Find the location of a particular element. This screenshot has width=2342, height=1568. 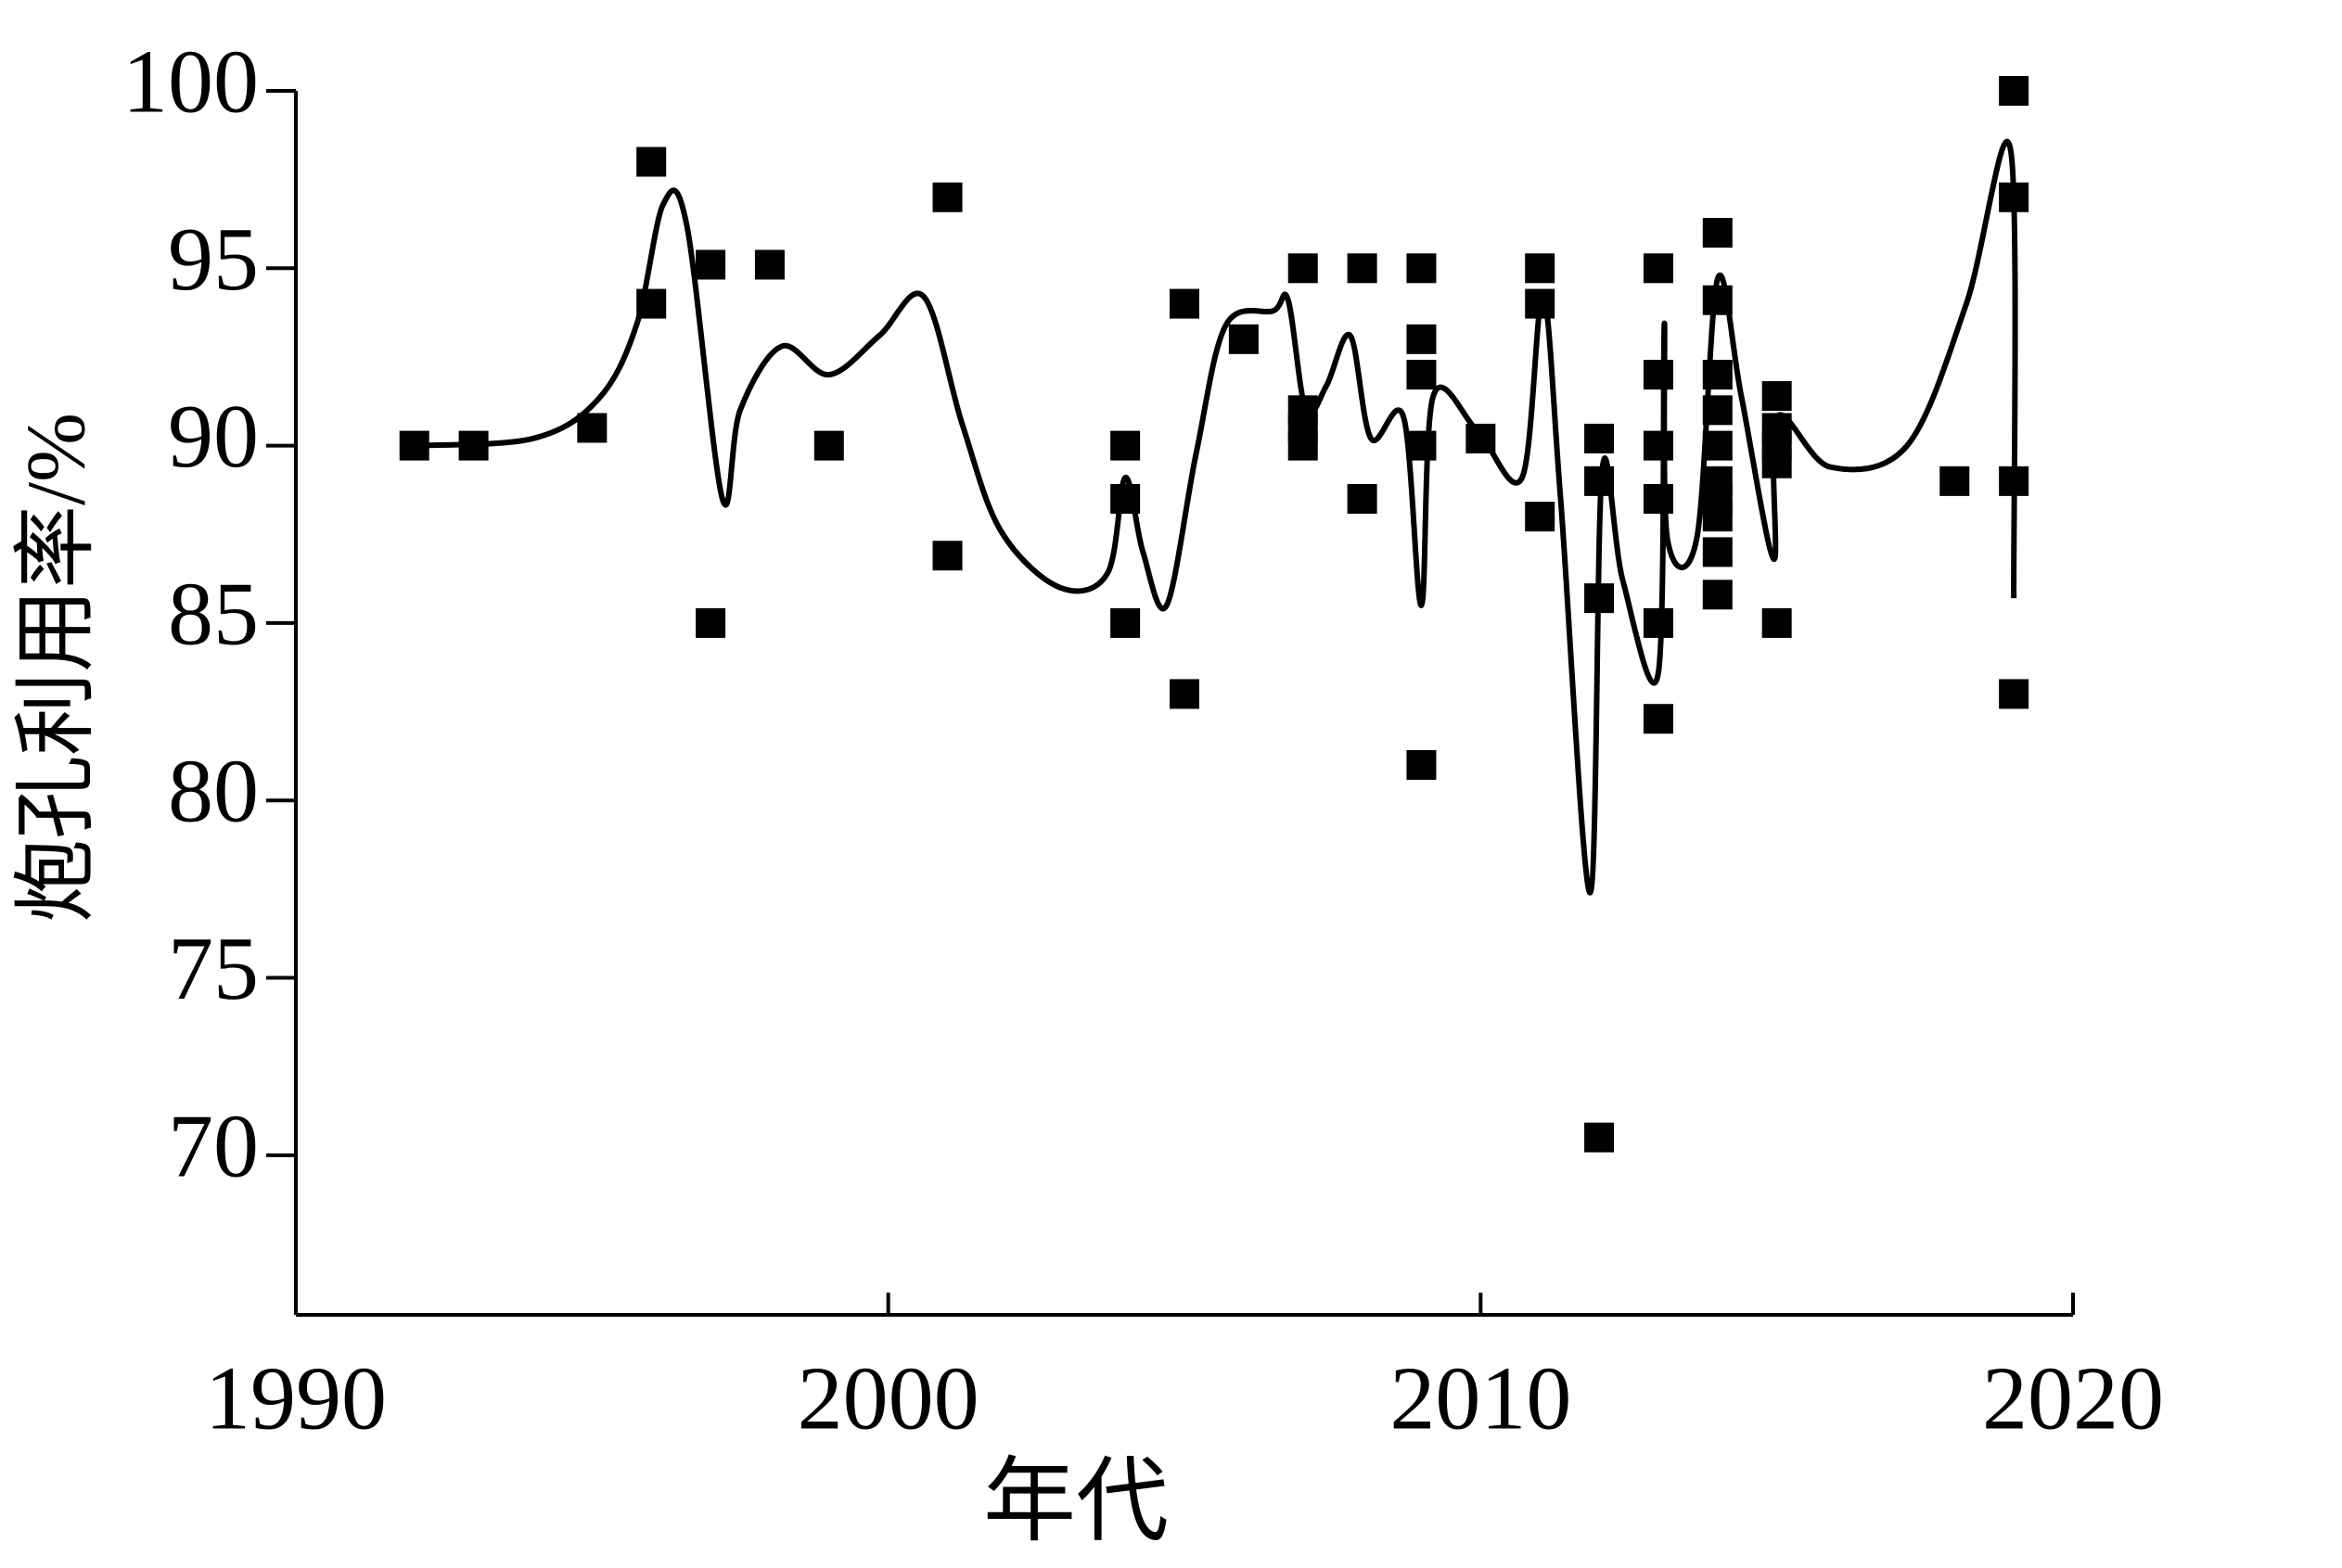

y-tick-label: 75 is located at coordinates (213, 969).